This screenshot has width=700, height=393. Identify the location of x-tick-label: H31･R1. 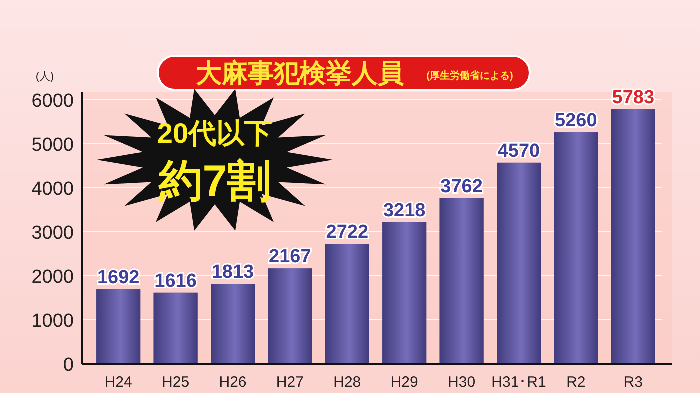
(519, 382).